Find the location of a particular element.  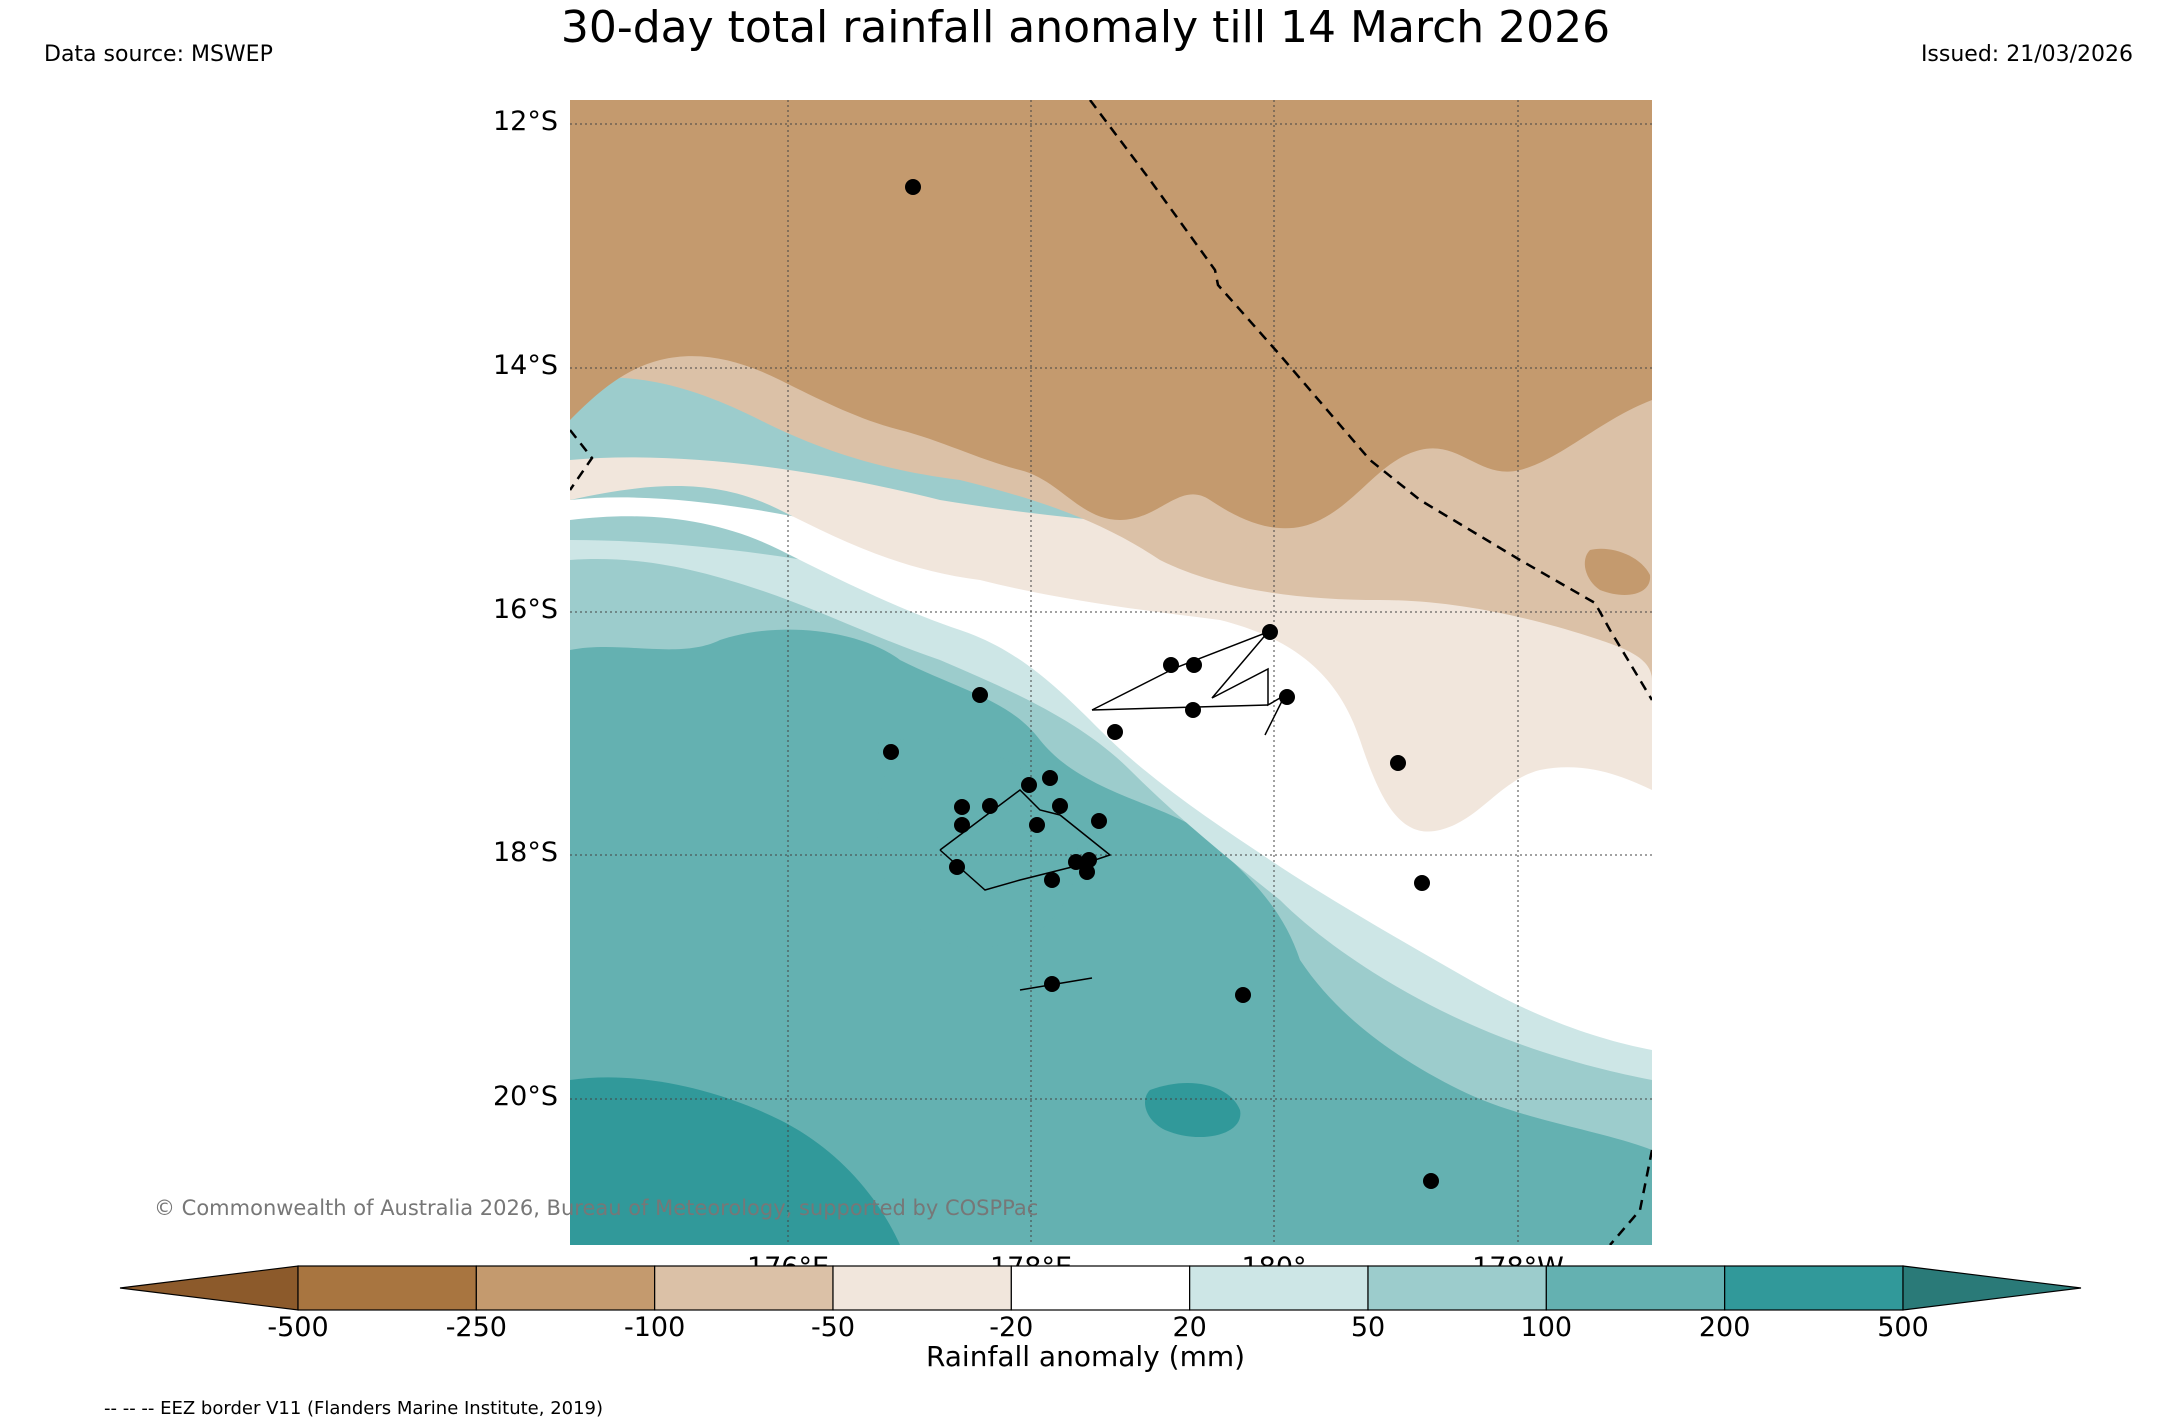

colorbar-tick-label: -250 is located at coordinates (476, 1327).